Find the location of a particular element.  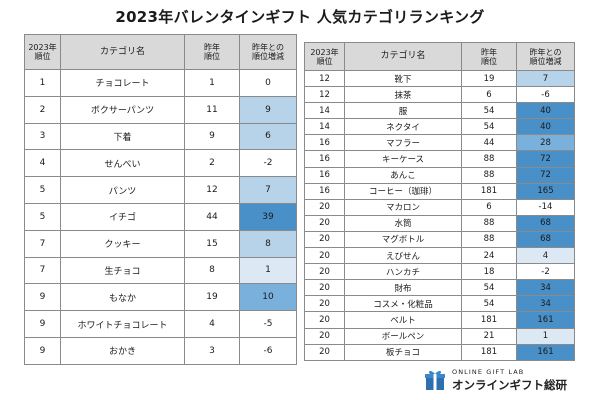

table-row: 16 キーケース 88 72 is located at coordinates (439, 159).